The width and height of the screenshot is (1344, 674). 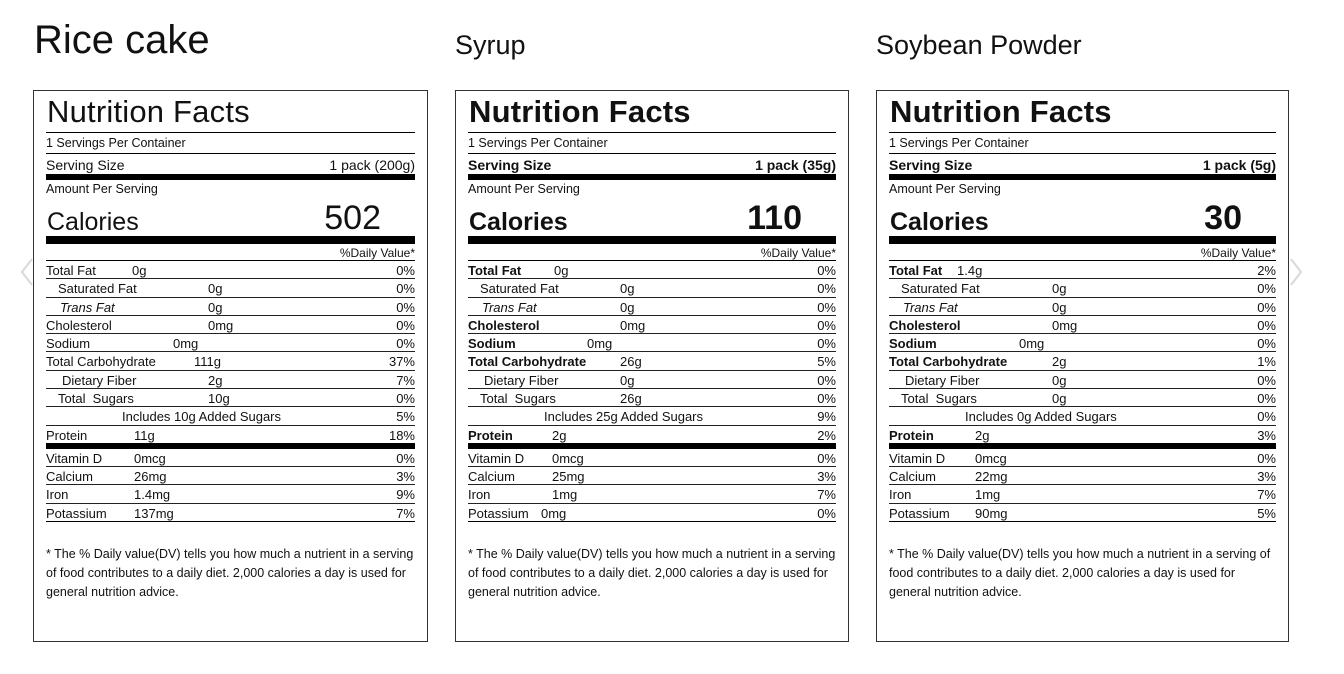 What do you see at coordinates (652, 437) in the screenshot?
I see `nutrient-row-protein: Protein 2g 2%` at bounding box center [652, 437].